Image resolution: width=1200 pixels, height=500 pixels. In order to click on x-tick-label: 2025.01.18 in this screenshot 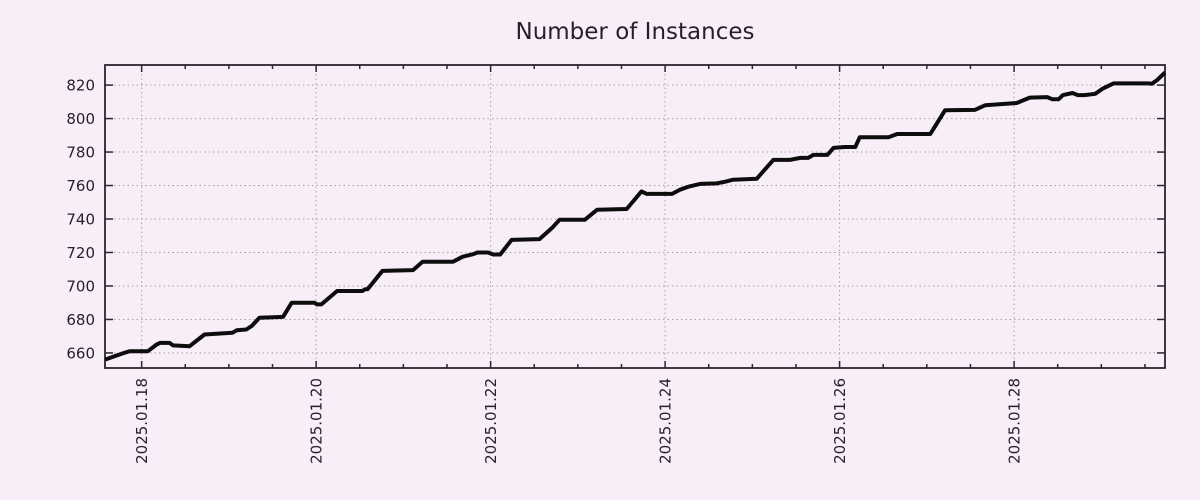, I will do `click(142, 421)`.